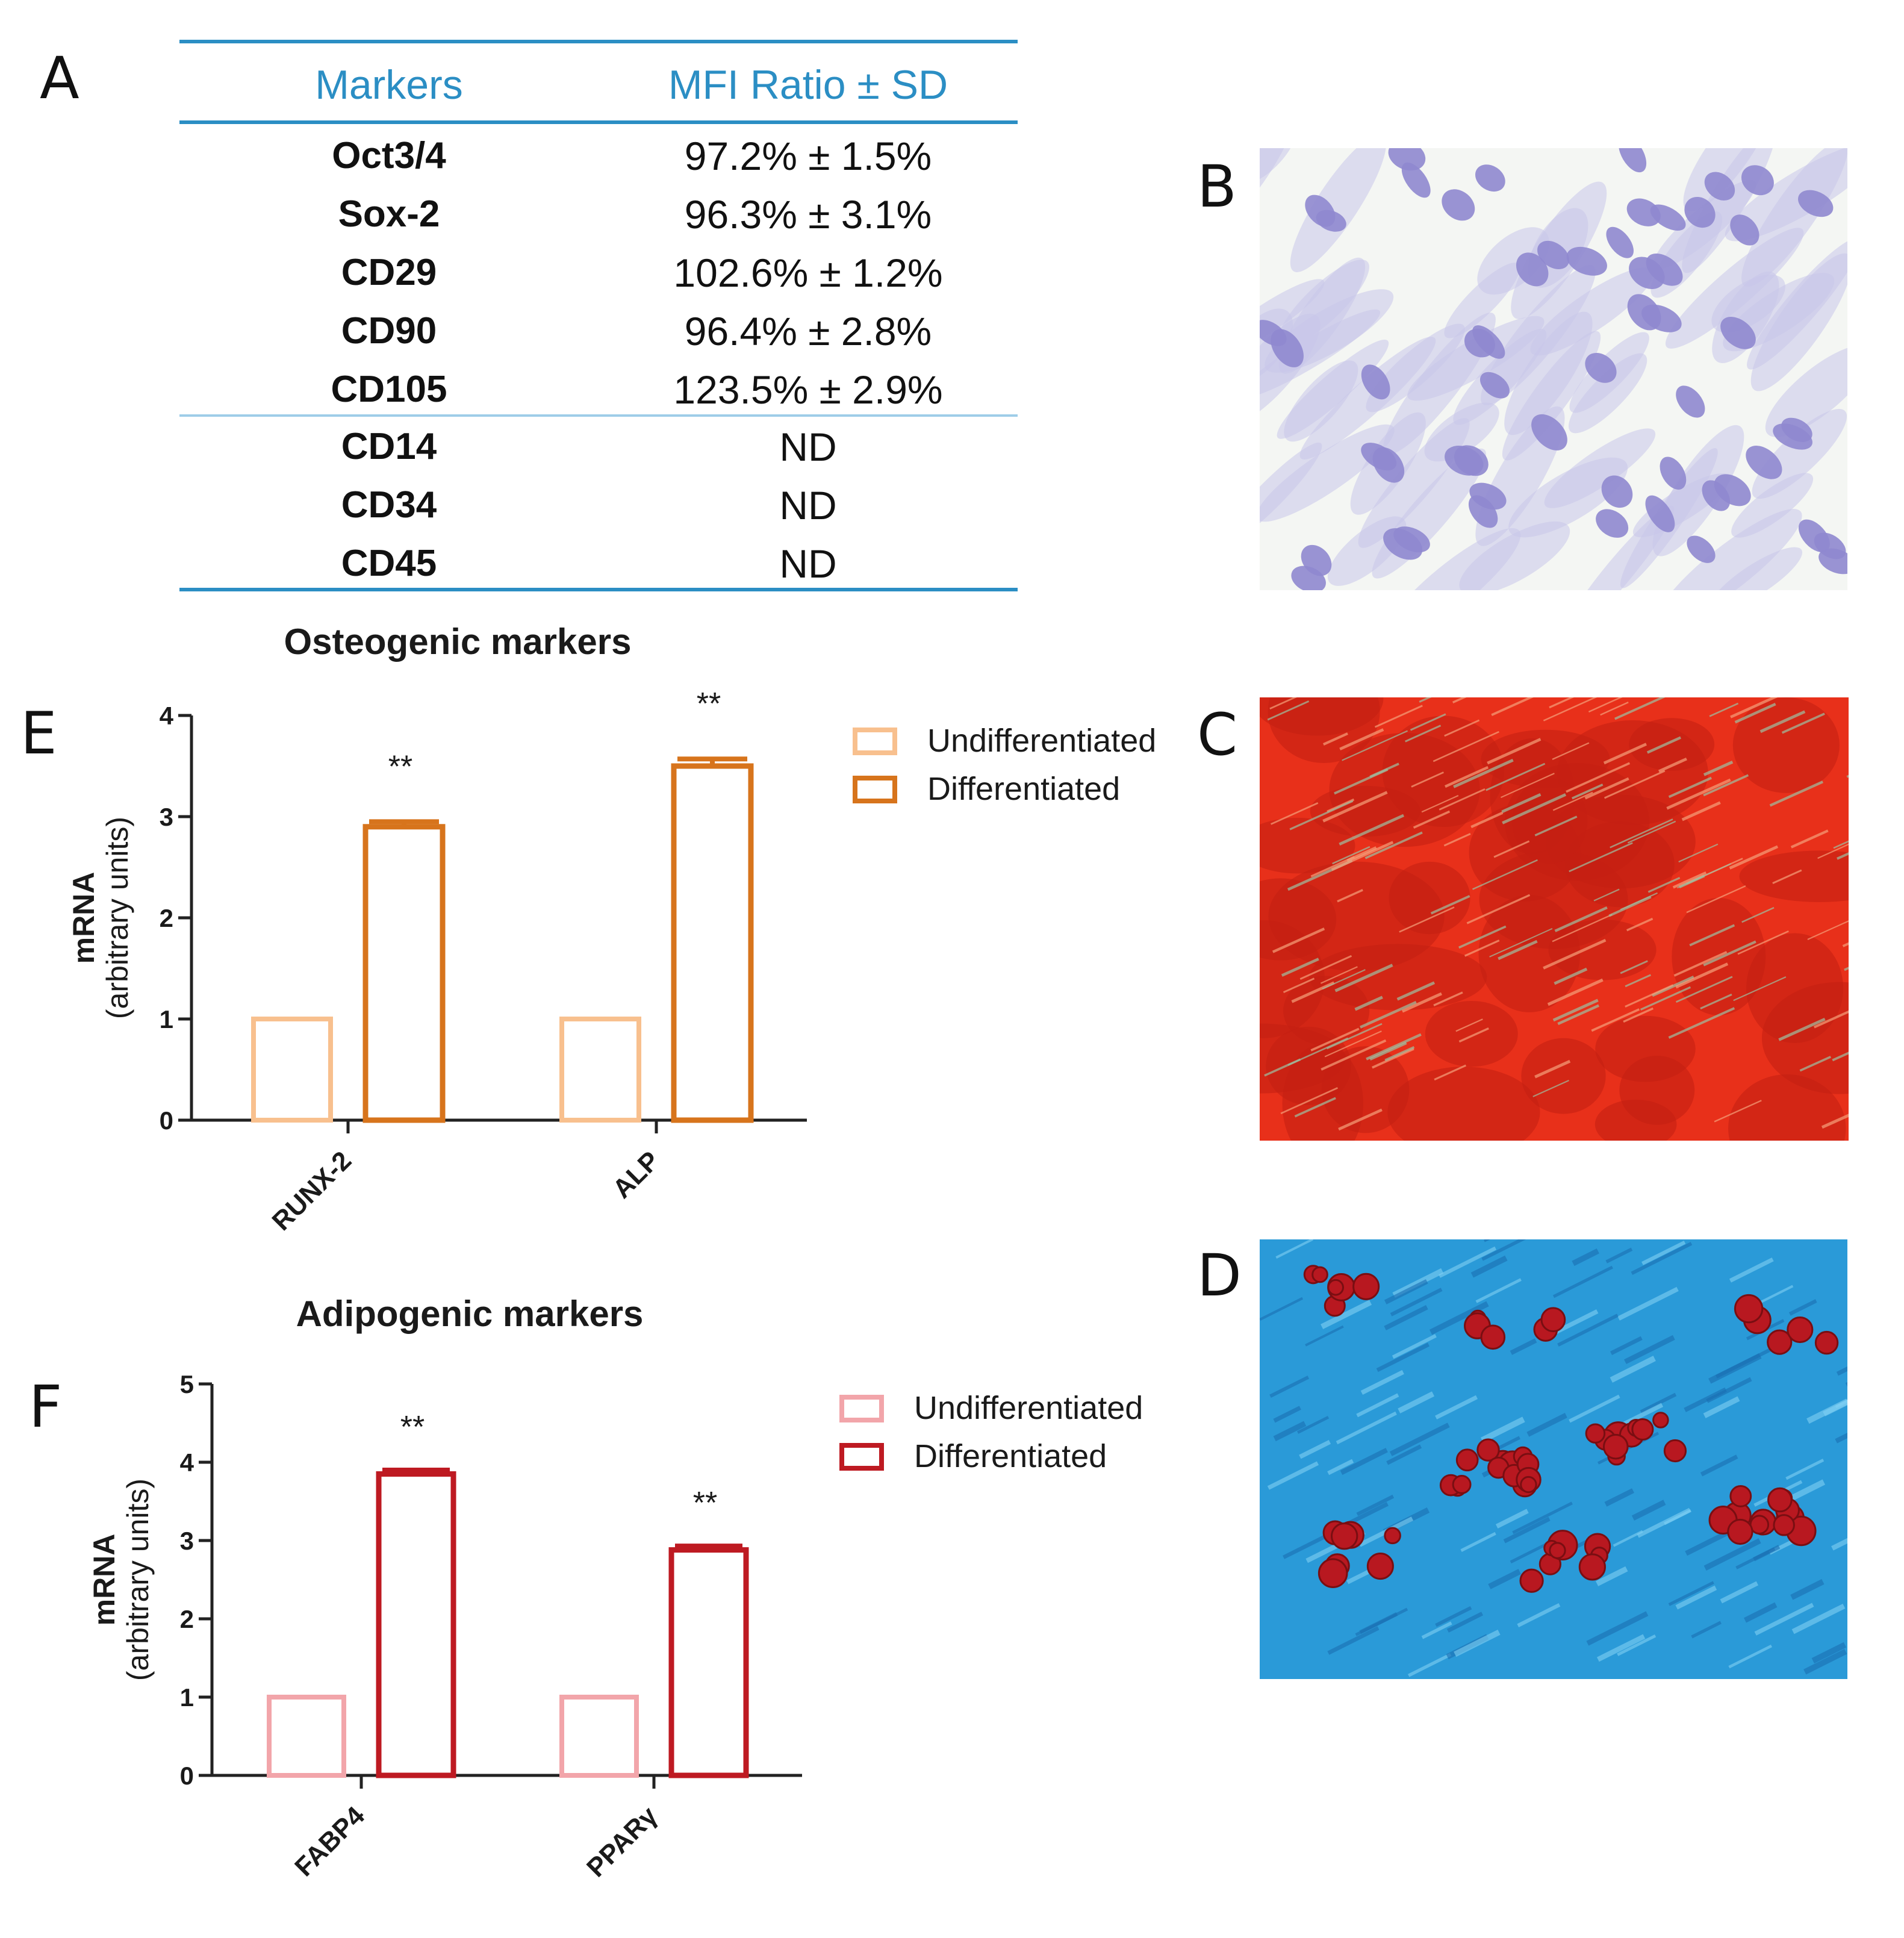  Describe the element at coordinates (1217, 187) in the screenshot. I see `panel-label-b: B` at that location.